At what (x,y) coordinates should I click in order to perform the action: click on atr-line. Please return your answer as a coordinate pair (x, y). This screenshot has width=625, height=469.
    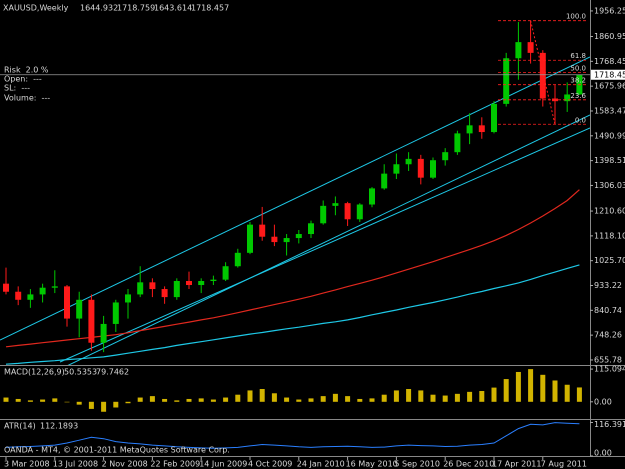
    Looking at the image, I should click on (292, 435).